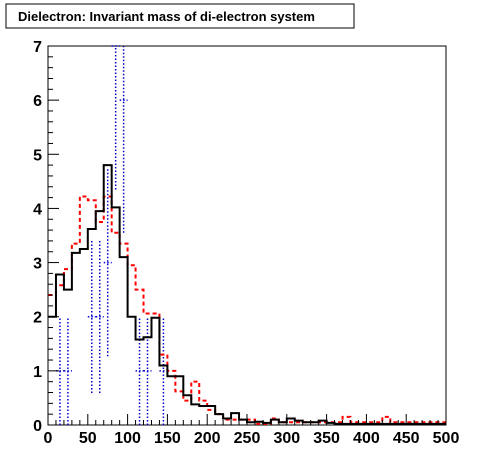 The image size is (496, 472). What do you see at coordinates (37, 47) in the screenshot?
I see `y-tick-label: 7` at bounding box center [37, 47].